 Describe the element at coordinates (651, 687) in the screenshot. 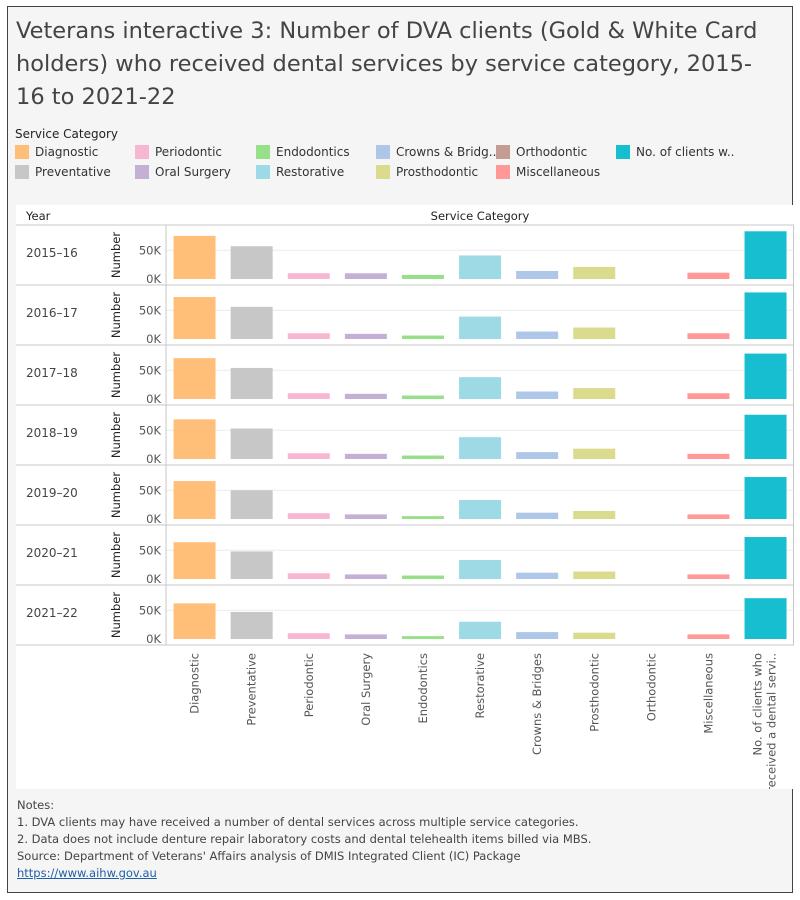

I see `x-tick-label: Orthodontic` at that location.